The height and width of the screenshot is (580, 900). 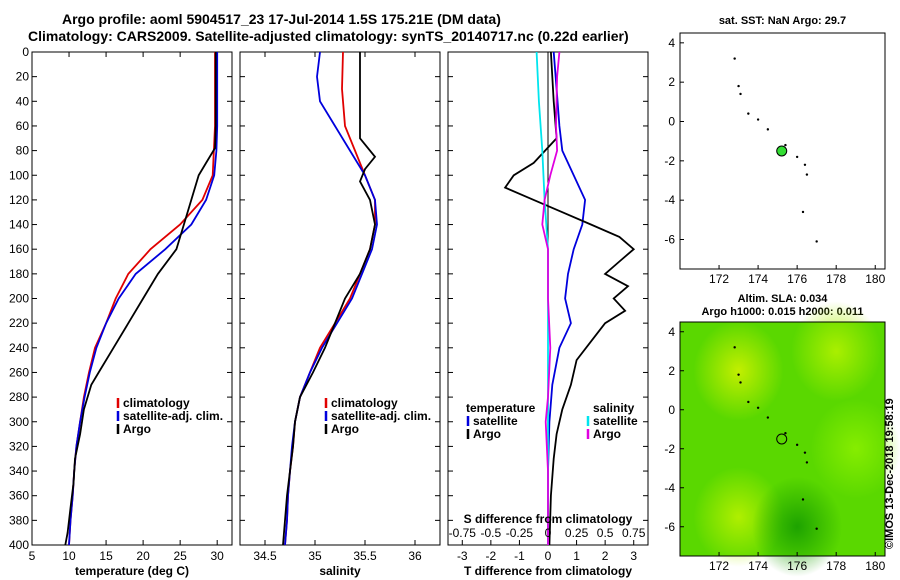 What do you see at coordinates (19, 225) in the screenshot?
I see `y-tick-label: 140` at bounding box center [19, 225].